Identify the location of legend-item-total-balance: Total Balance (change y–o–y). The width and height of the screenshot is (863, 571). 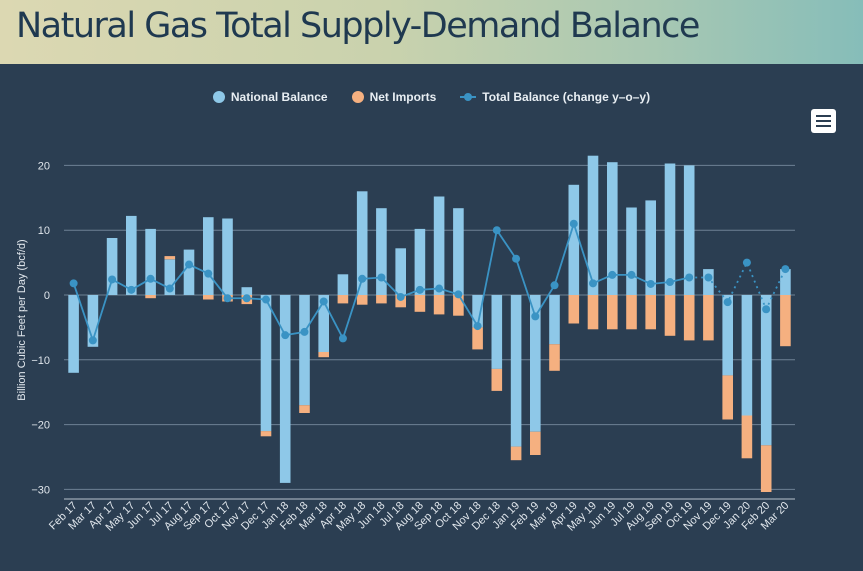
(555, 97).